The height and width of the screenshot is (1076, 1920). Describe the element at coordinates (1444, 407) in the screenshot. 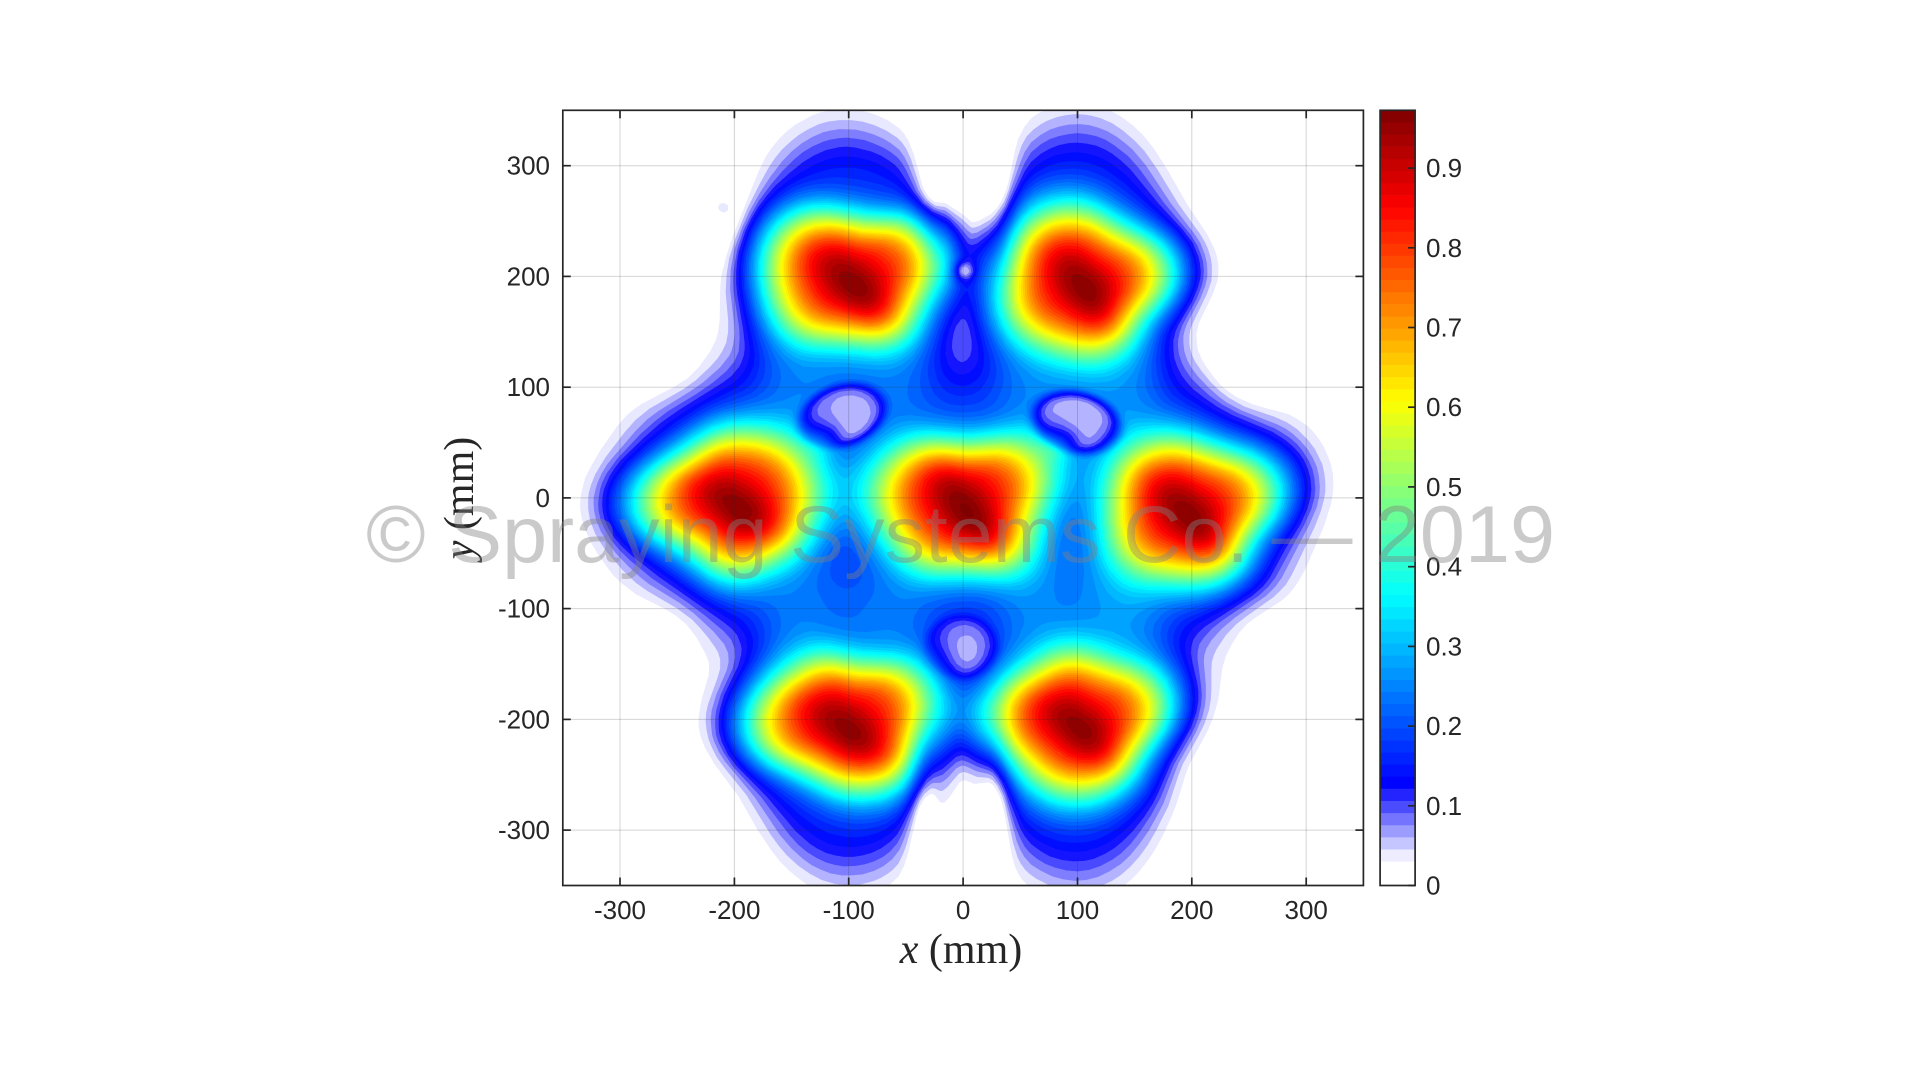

I see `svg-text: 0.6` at that location.